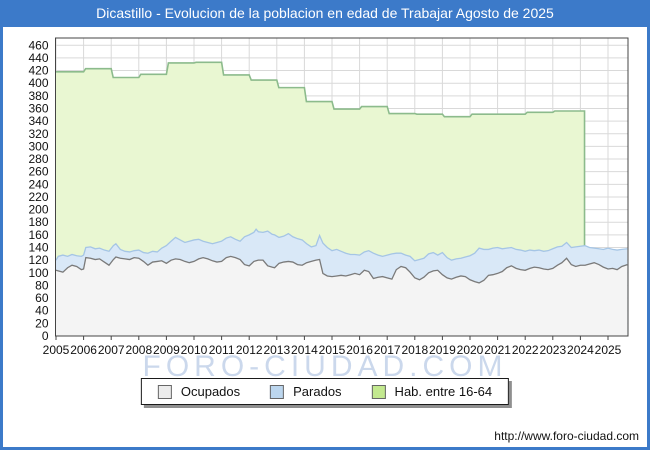 This screenshot has height=450, width=650. I want to click on legend-label-hab-16-64: Hab. entre 16-64, so click(443, 391).